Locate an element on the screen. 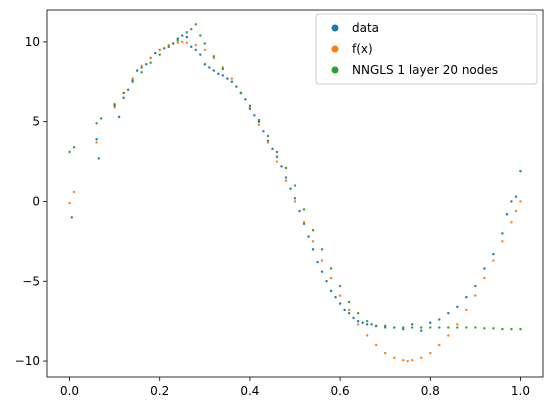 The height and width of the screenshot is (413, 554). legend: data f(x) NNGLS 1 layer 20 nodes is located at coordinates (426, 49).